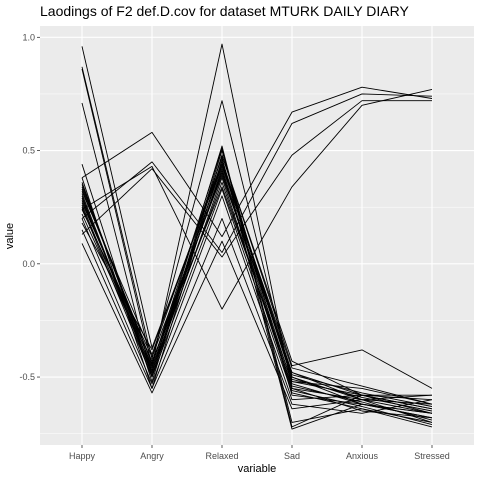 The width and height of the screenshot is (480, 480). I want to click on x-tick-label: Stressed, so click(432, 456).